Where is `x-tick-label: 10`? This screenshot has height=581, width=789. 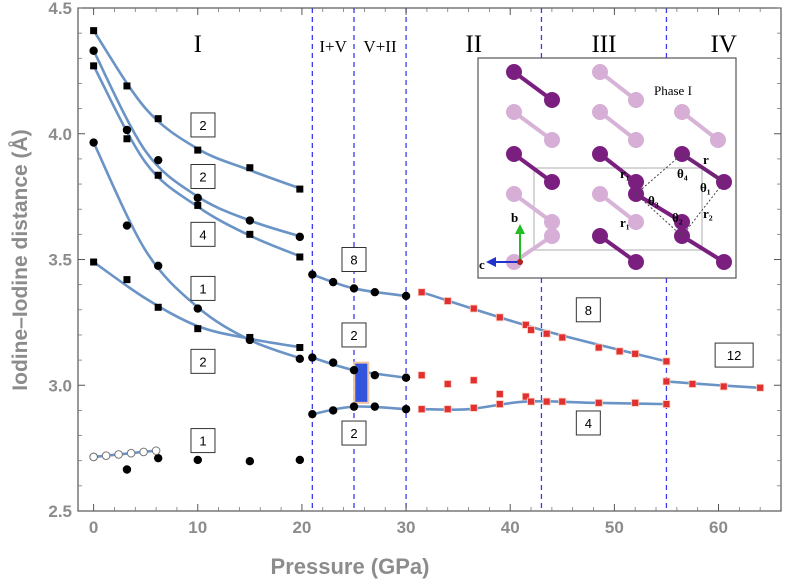 x-tick-label: 10 is located at coordinates (197, 527).